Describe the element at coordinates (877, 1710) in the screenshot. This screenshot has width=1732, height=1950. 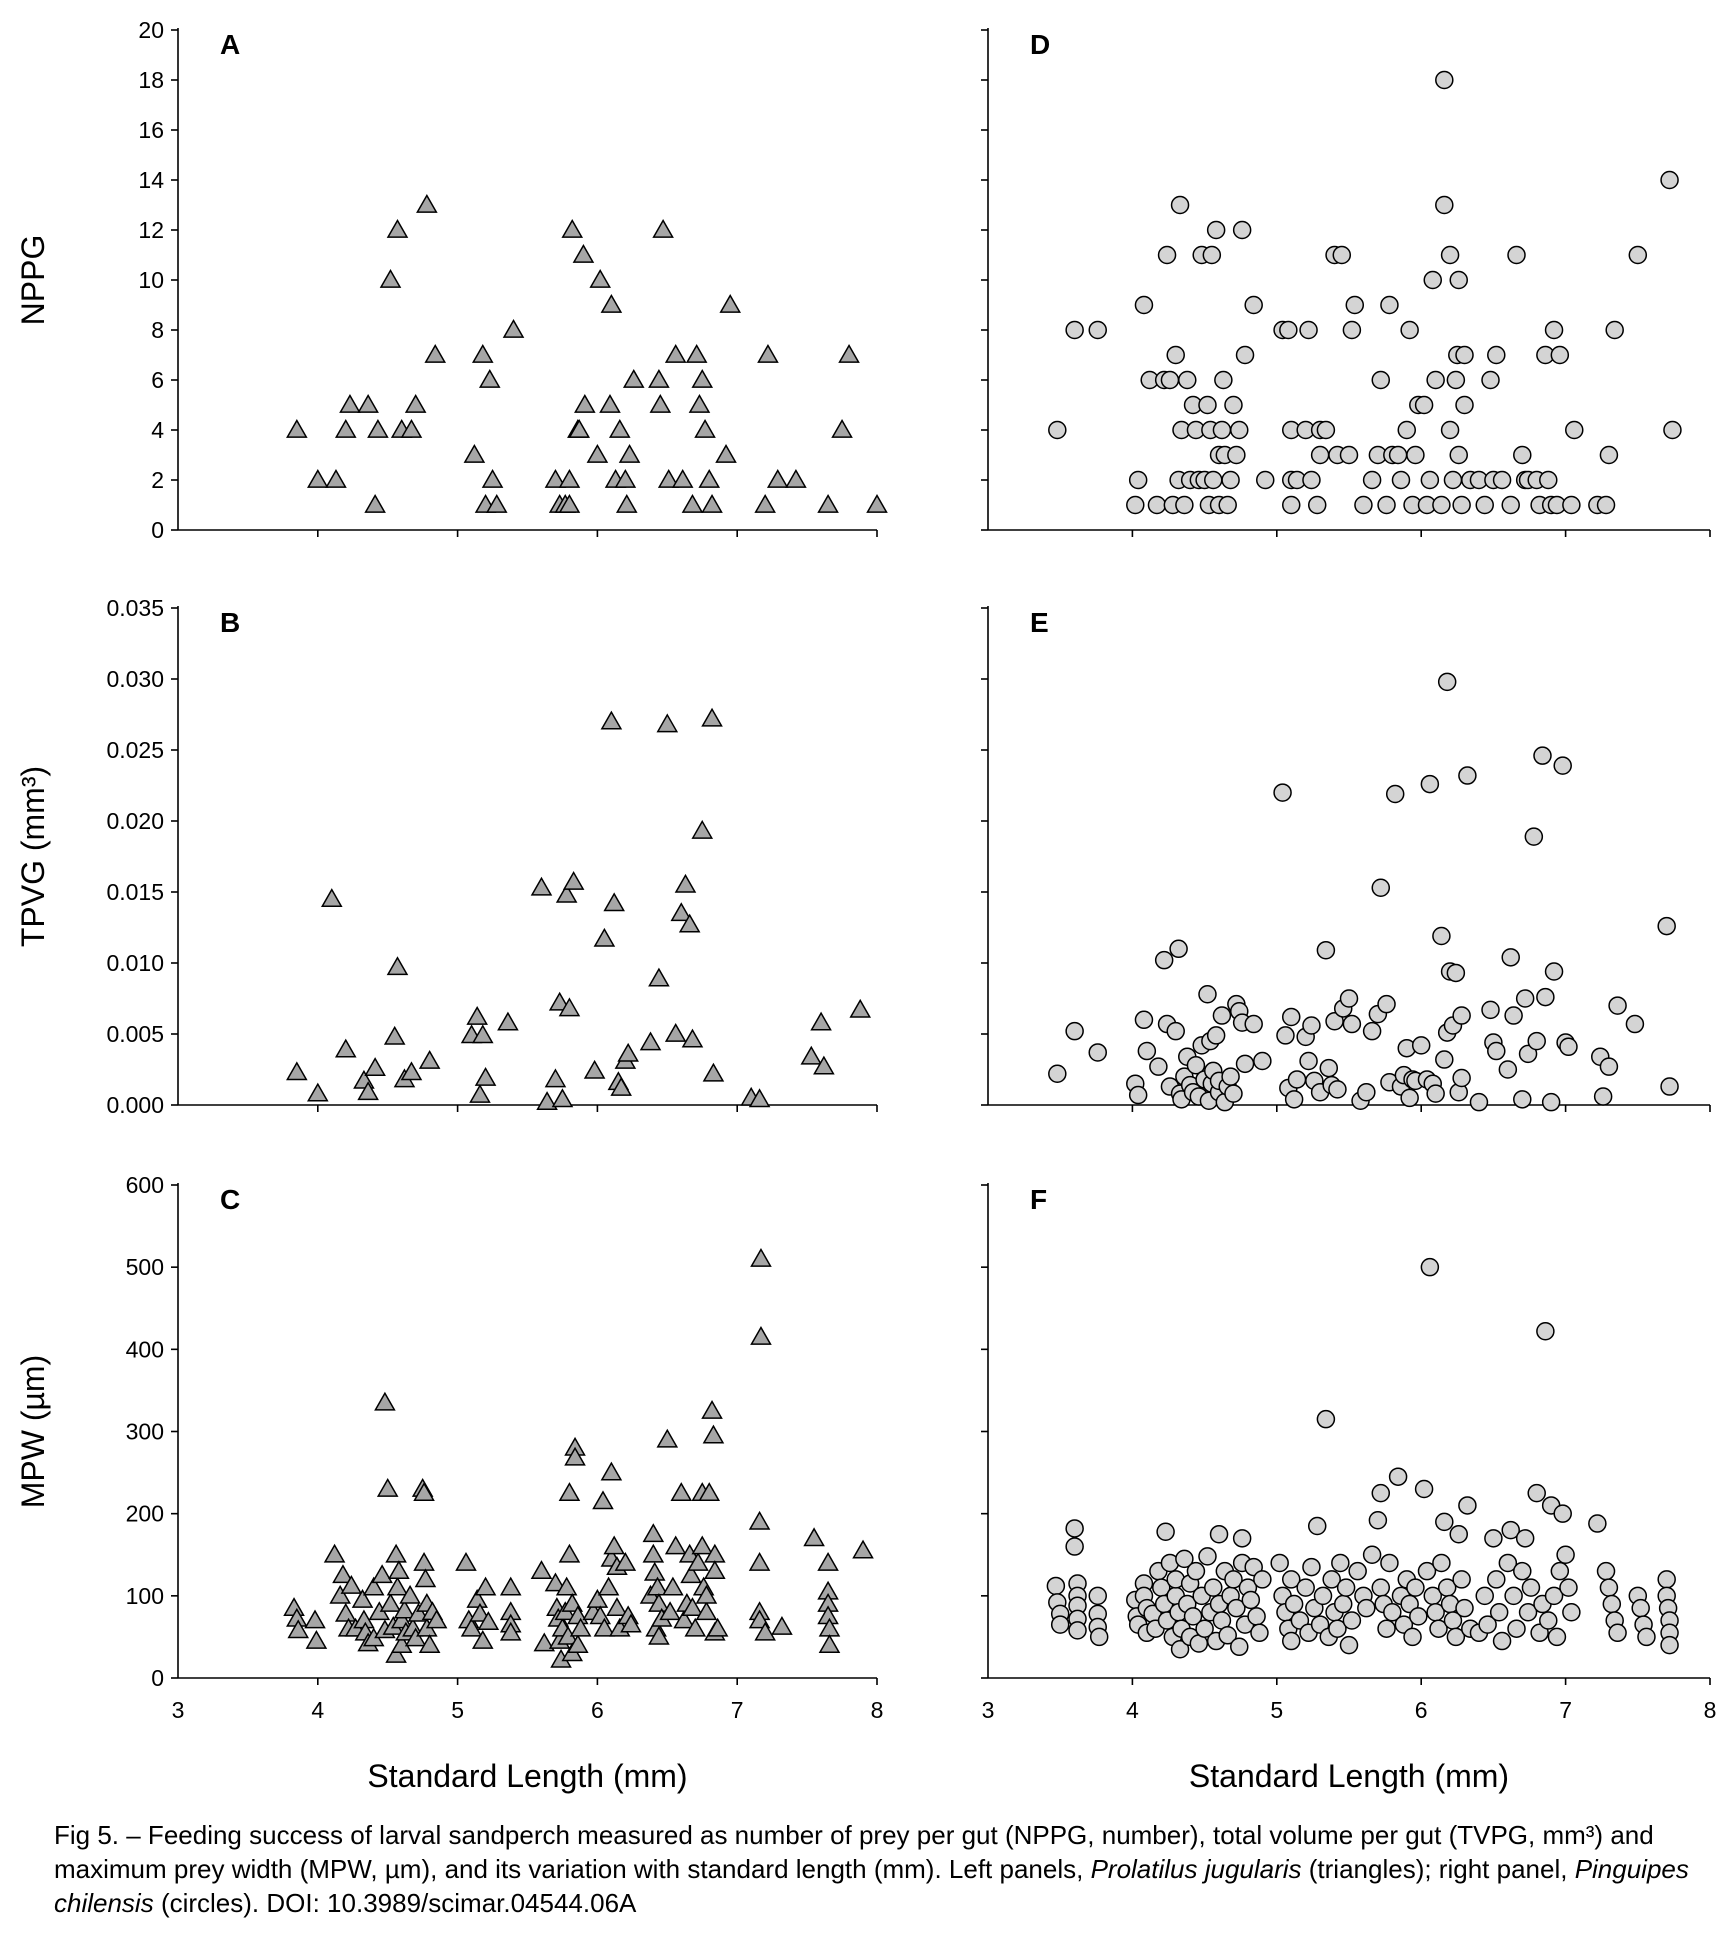
I see `panel-c-x-tick-label: 8` at that location.